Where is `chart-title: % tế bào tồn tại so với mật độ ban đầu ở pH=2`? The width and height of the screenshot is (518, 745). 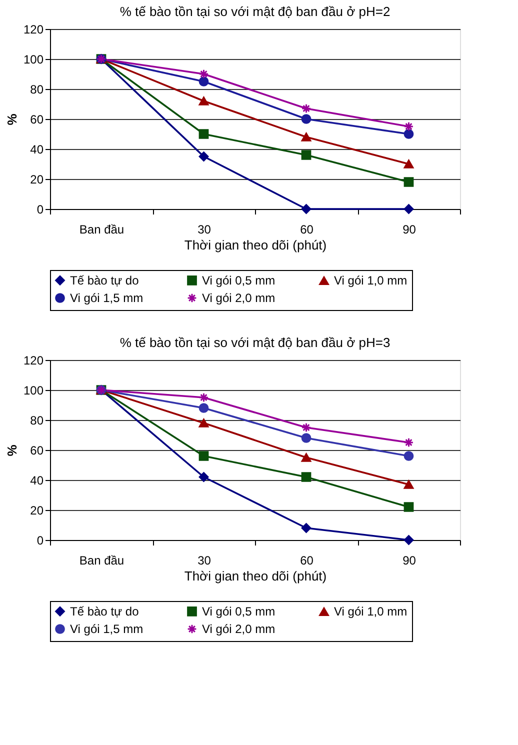 chart-title: % tế bào tồn tại so với mật độ ban đầu ở pH=2 is located at coordinates (255, 11).